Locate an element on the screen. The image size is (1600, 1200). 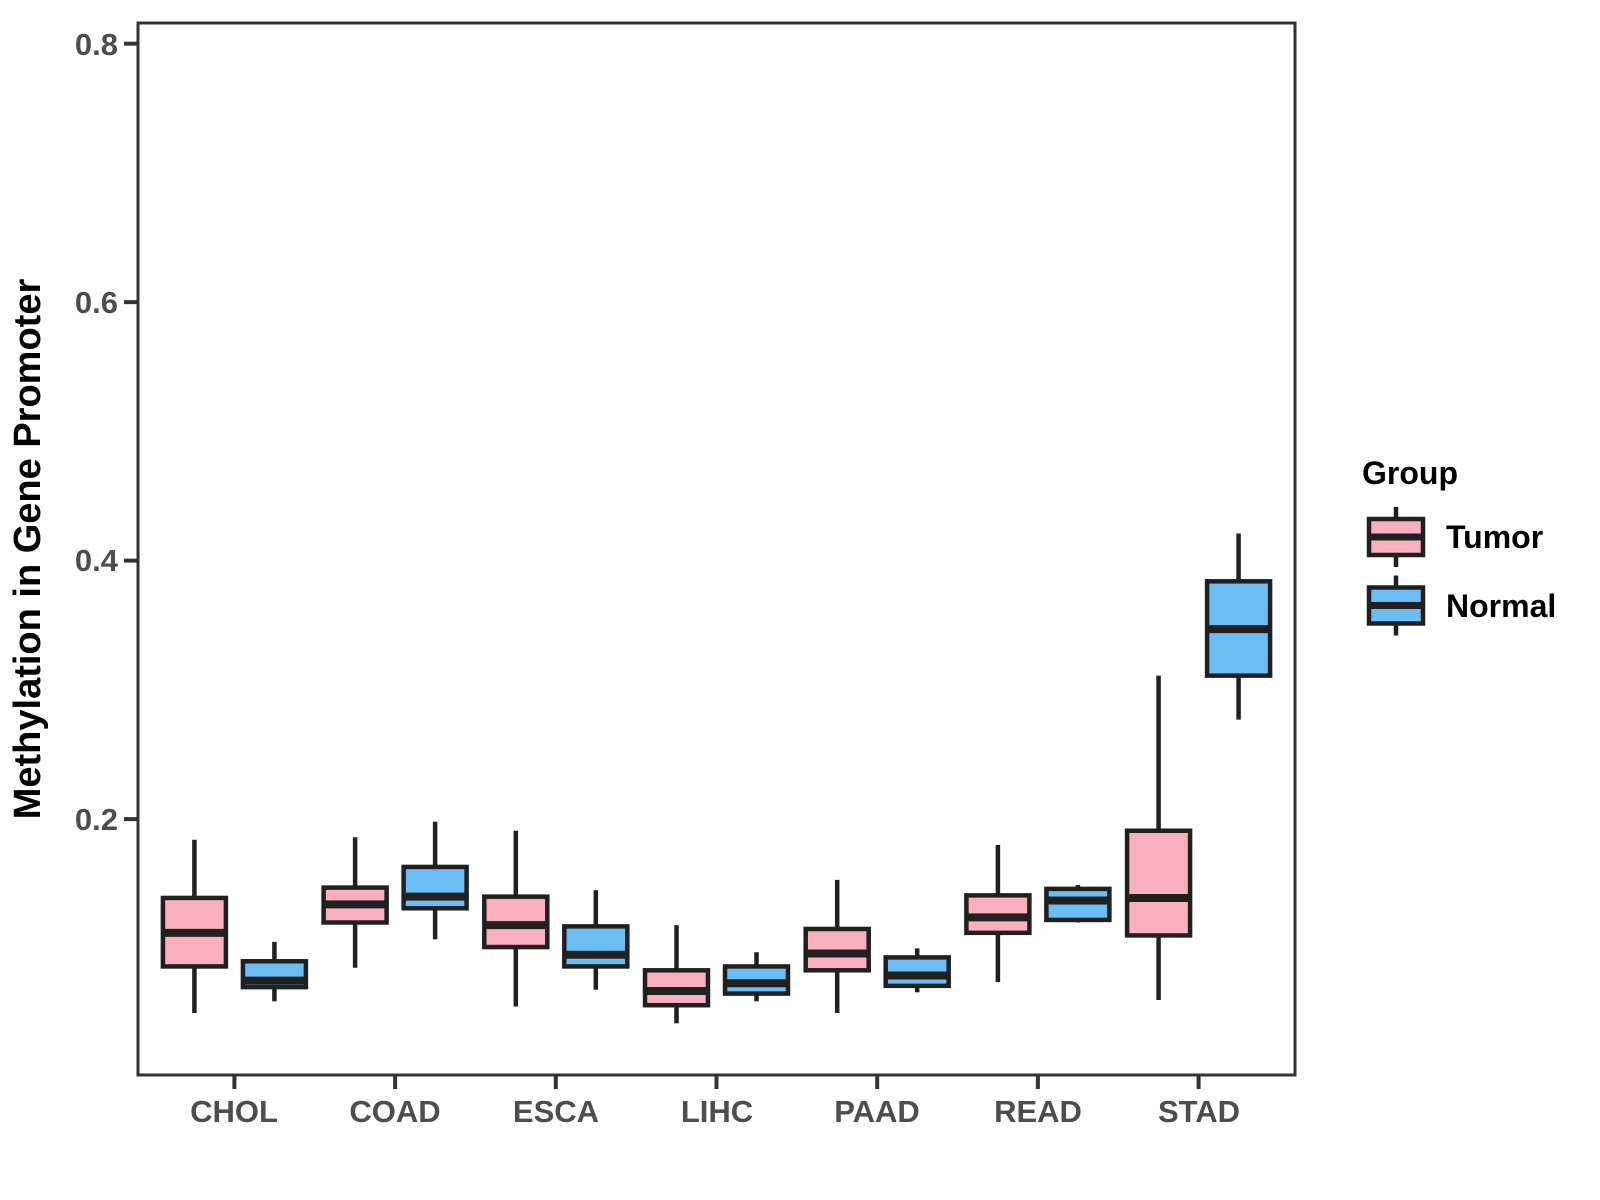
y-axis-title: Methylation in Gene Promoter is located at coordinates (28, 549).